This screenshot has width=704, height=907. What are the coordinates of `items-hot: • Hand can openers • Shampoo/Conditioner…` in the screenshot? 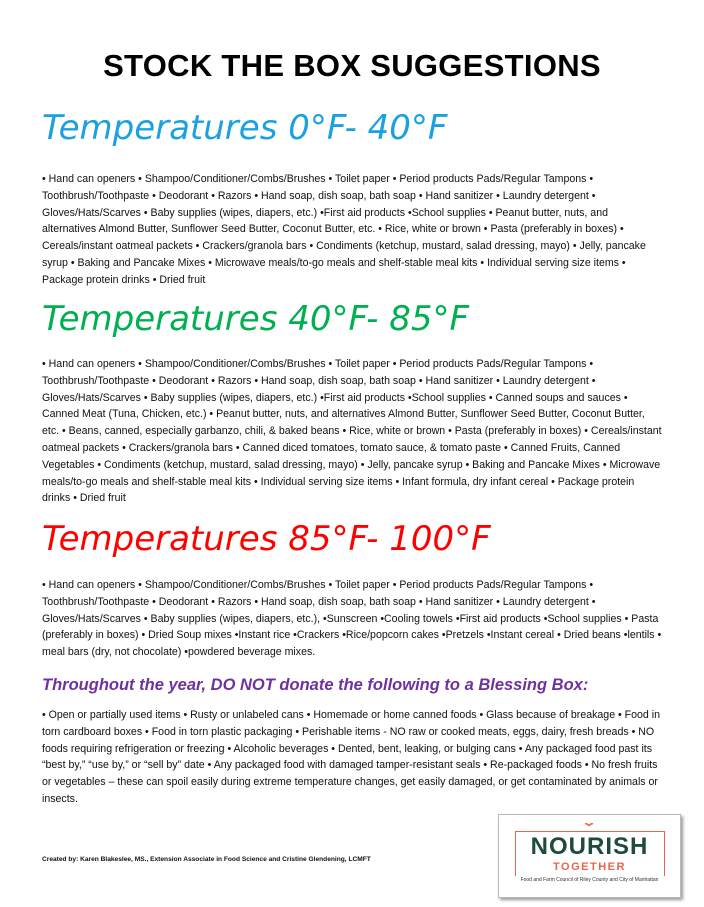 It's located at (352, 619).